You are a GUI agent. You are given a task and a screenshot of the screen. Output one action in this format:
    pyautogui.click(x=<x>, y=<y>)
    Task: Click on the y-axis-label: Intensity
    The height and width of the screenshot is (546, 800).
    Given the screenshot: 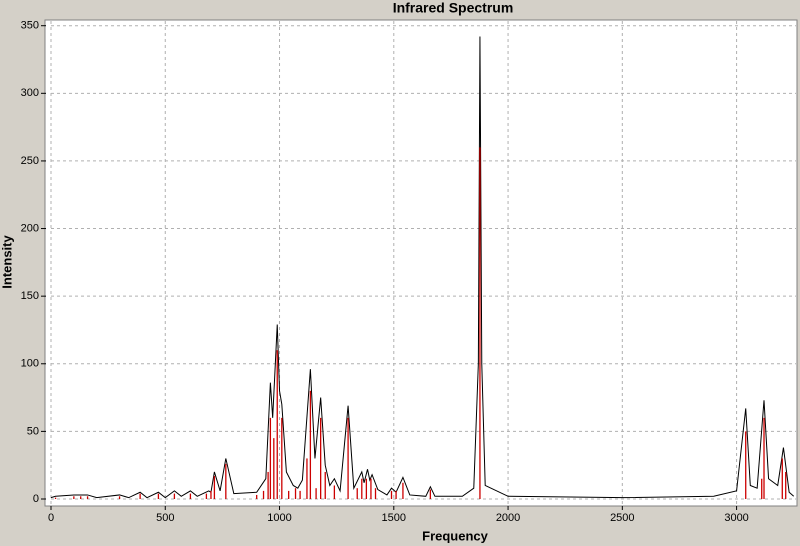 What is the action you would take?
    pyautogui.click(x=7, y=262)
    